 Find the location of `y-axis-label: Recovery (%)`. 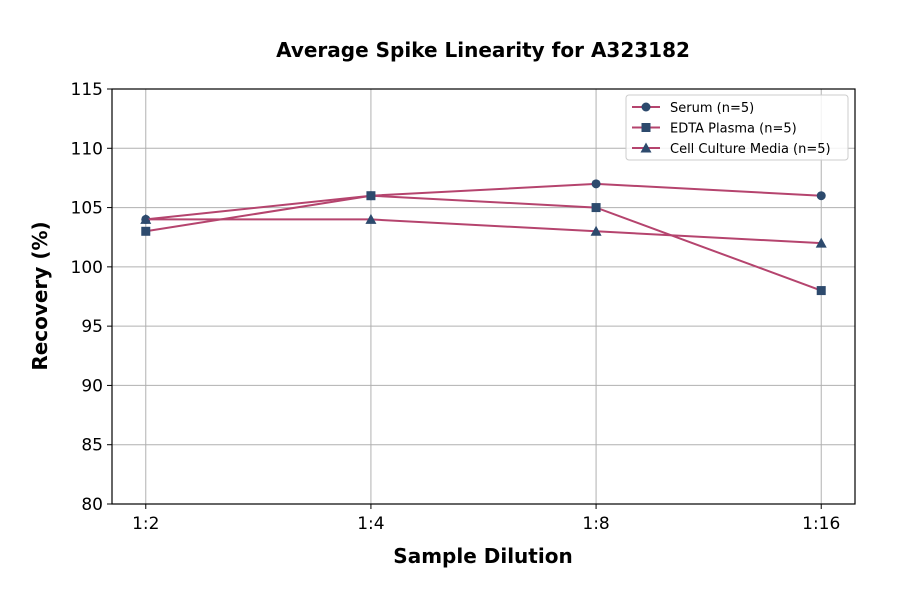

y-axis-label: Recovery (%) is located at coordinates (40, 295).